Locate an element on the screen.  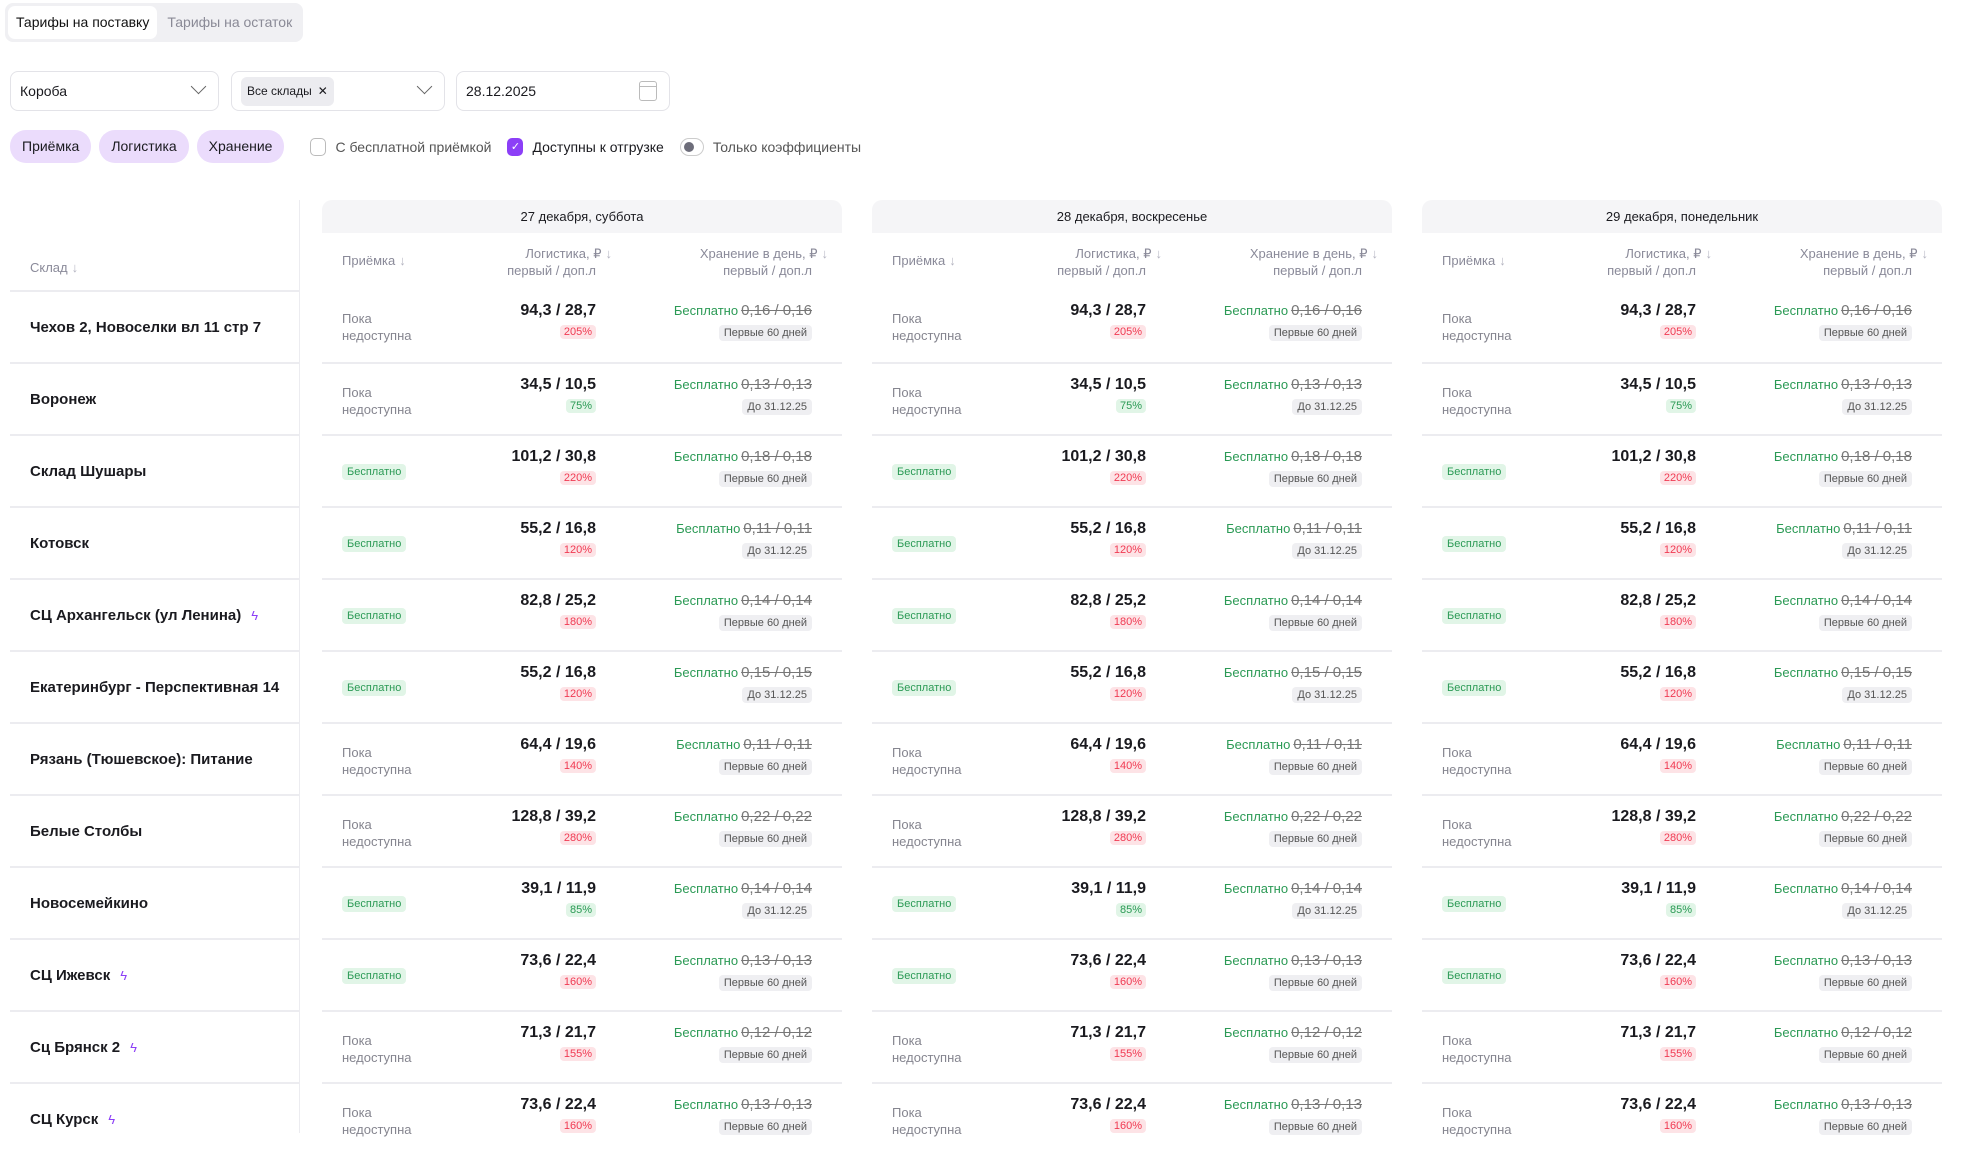
logistics-cell: 94,3 / 28,7 205% is located at coordinates (1108, 321).